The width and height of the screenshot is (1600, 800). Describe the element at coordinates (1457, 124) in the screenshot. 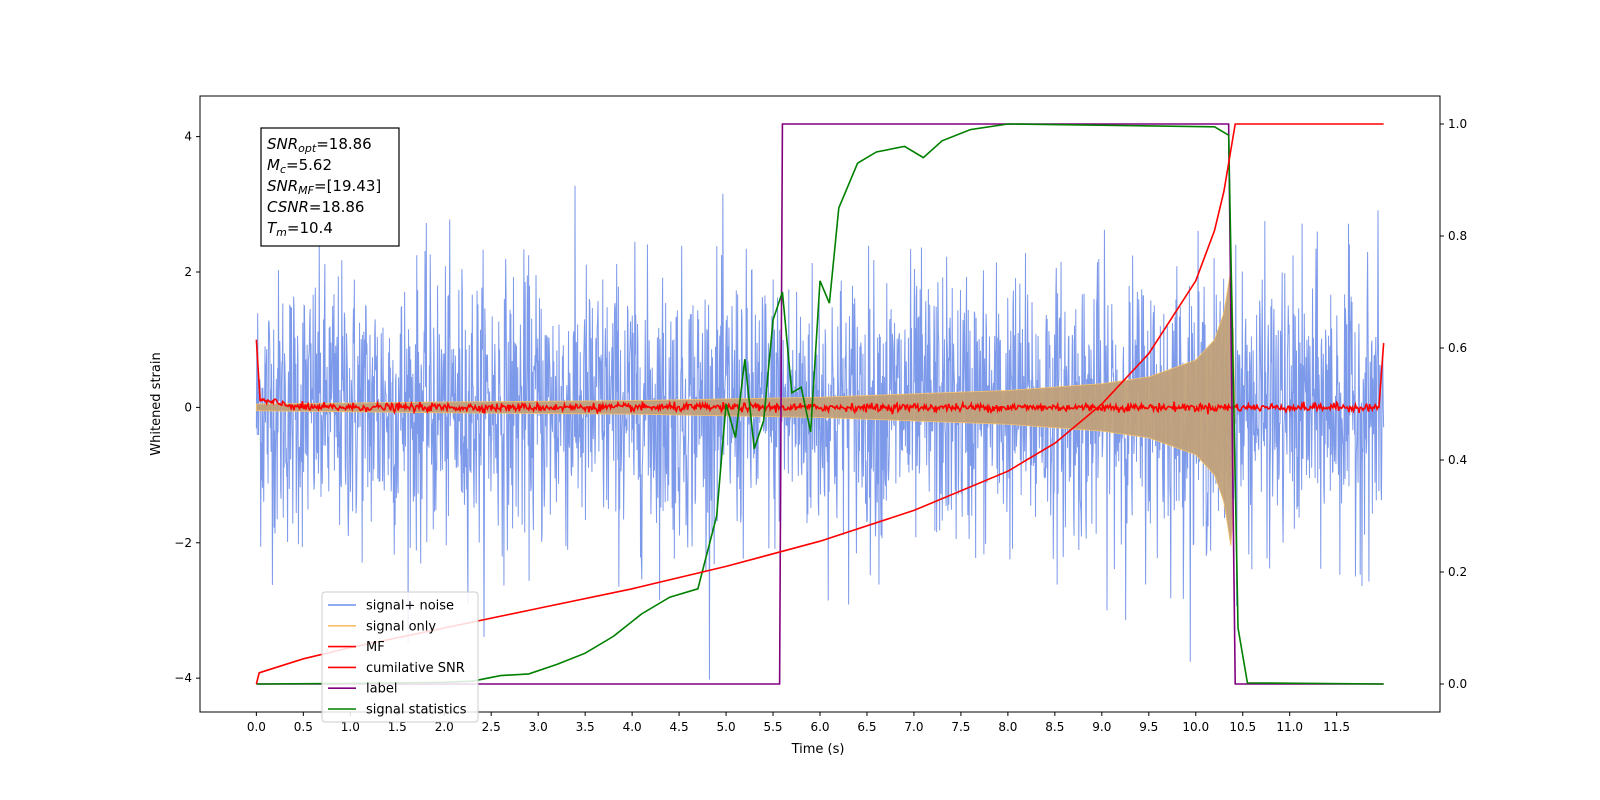

I see `y2-tick-label: 1.0` at that location.